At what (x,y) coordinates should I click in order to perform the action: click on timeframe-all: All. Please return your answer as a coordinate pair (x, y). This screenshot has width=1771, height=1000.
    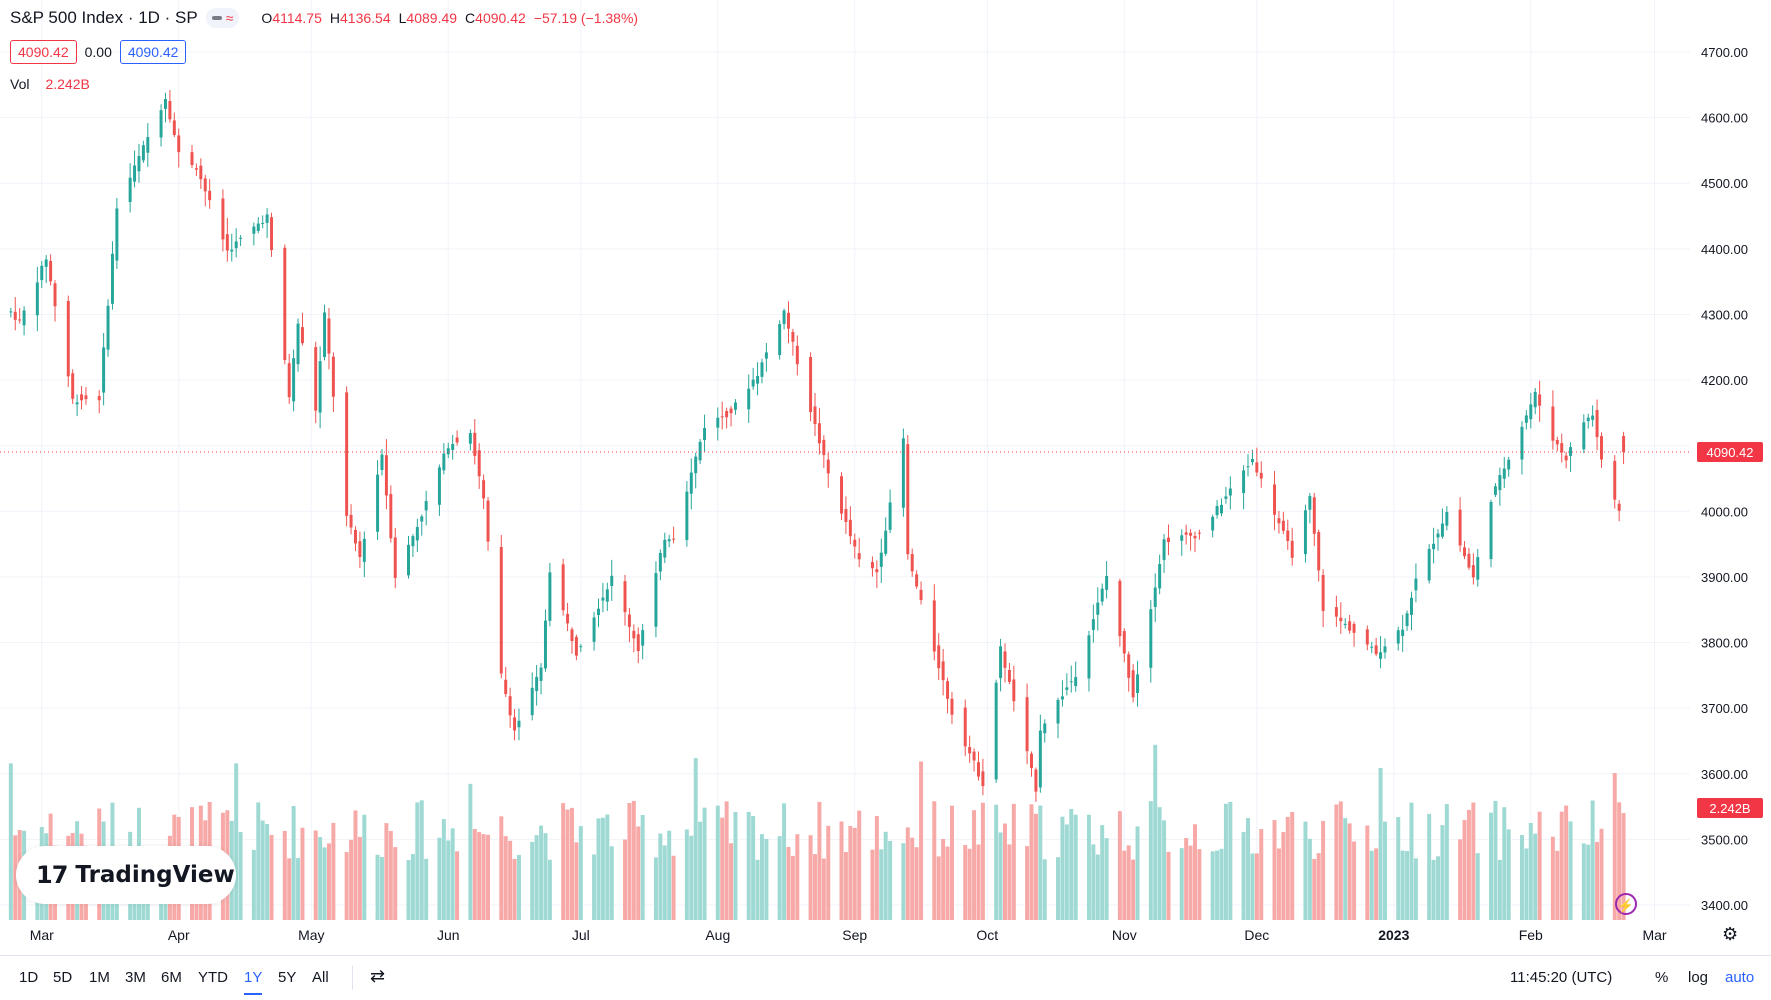
    Looking at the image, I should click on (320, 977).